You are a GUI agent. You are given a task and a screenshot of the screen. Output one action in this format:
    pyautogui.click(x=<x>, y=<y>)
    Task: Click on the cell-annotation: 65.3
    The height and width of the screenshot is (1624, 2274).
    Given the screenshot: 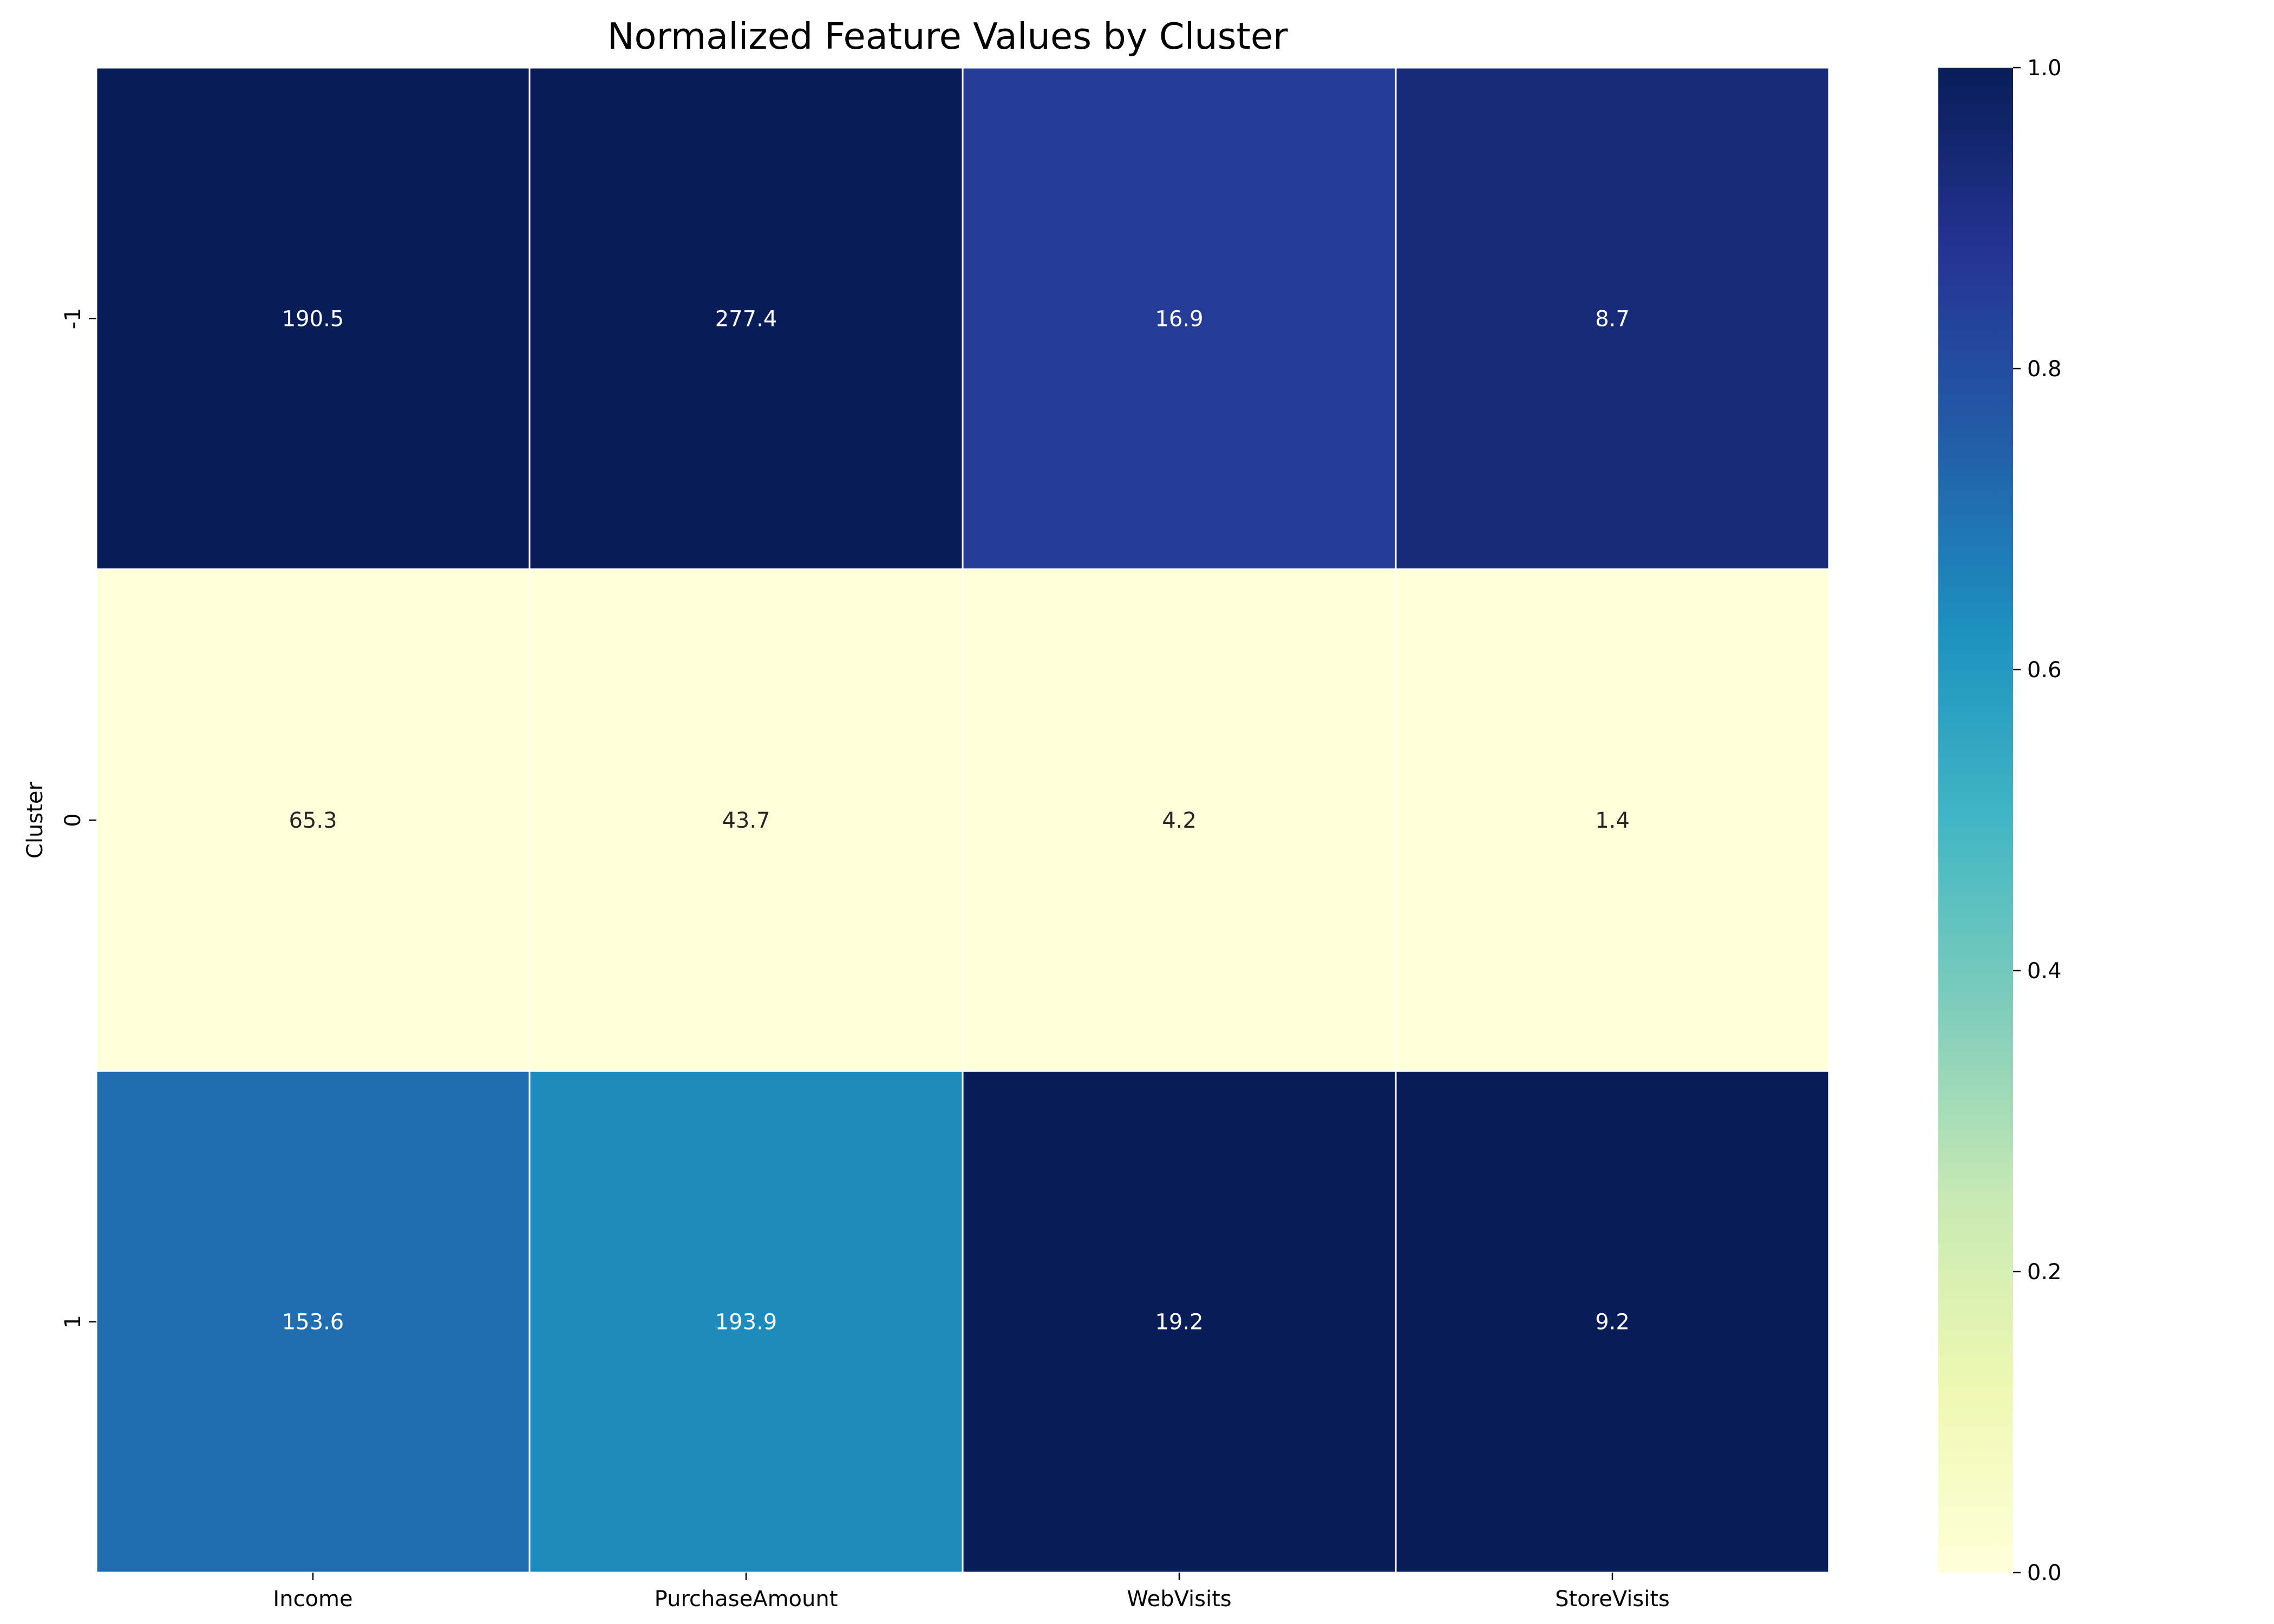 What is the action you would take?
    pyautogui.click(x=313, y=821)
    